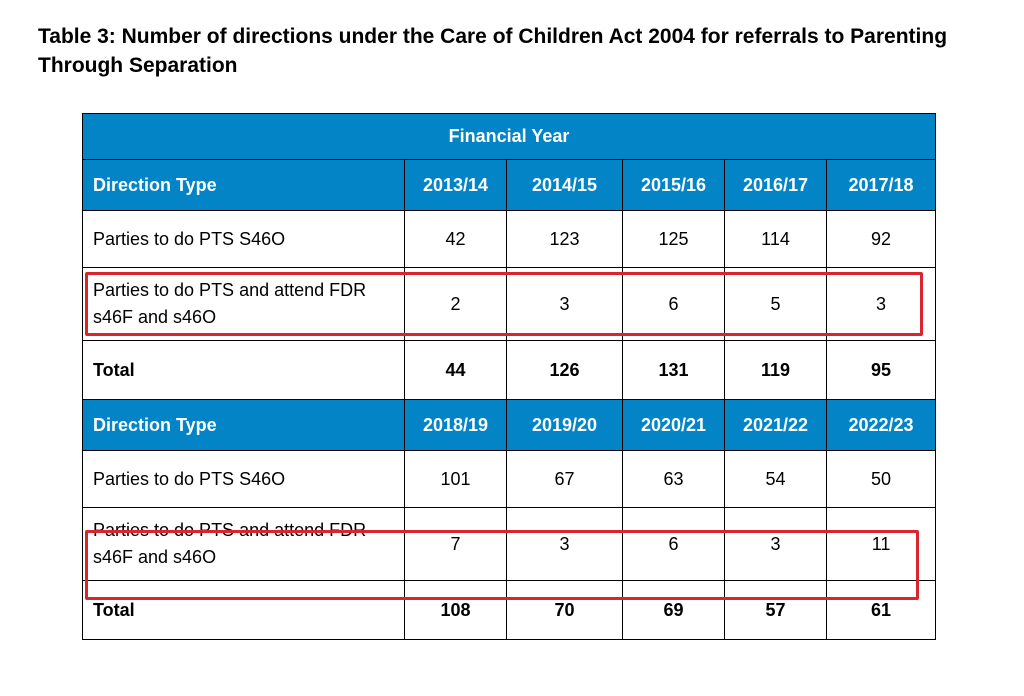  I want to click on financial-year-header-row: Financial Year, so click(509, 136).